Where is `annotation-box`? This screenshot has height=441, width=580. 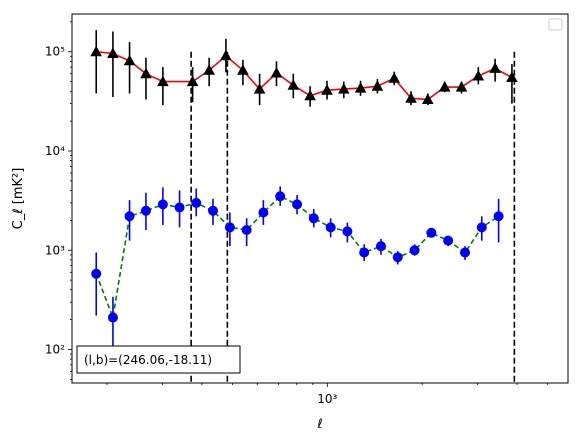 annotation-box is located at coordinates (158, 359).